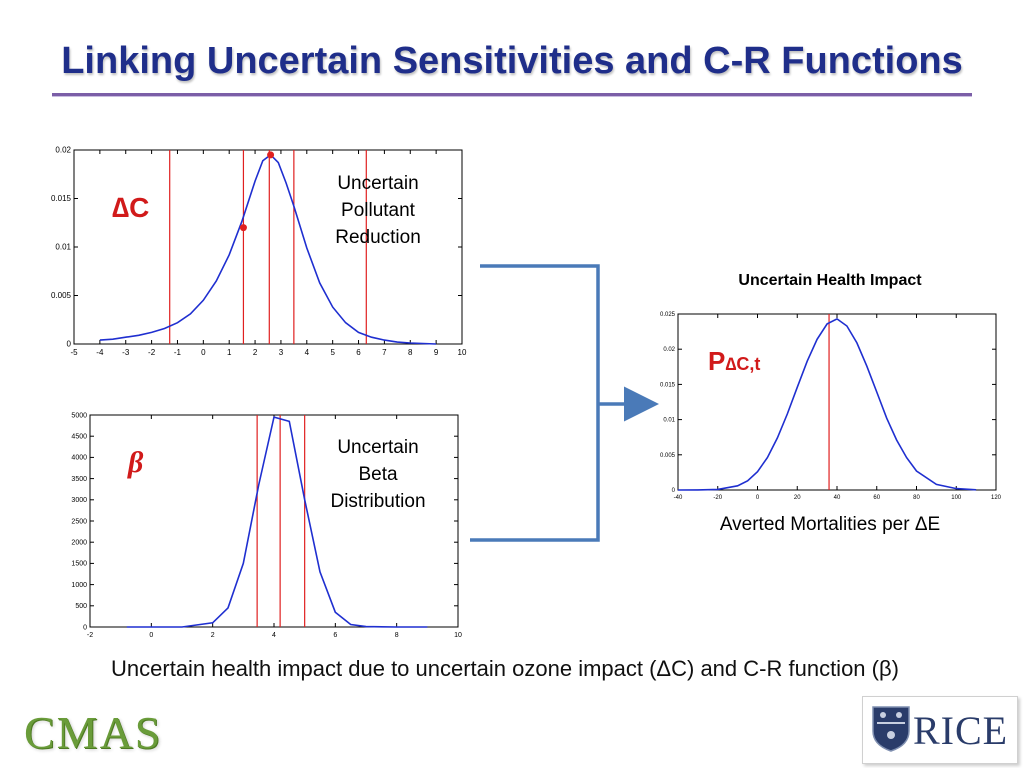 The image size is (1024, 768). I want to click on y-tick-label: 1500, so click(79, 564).